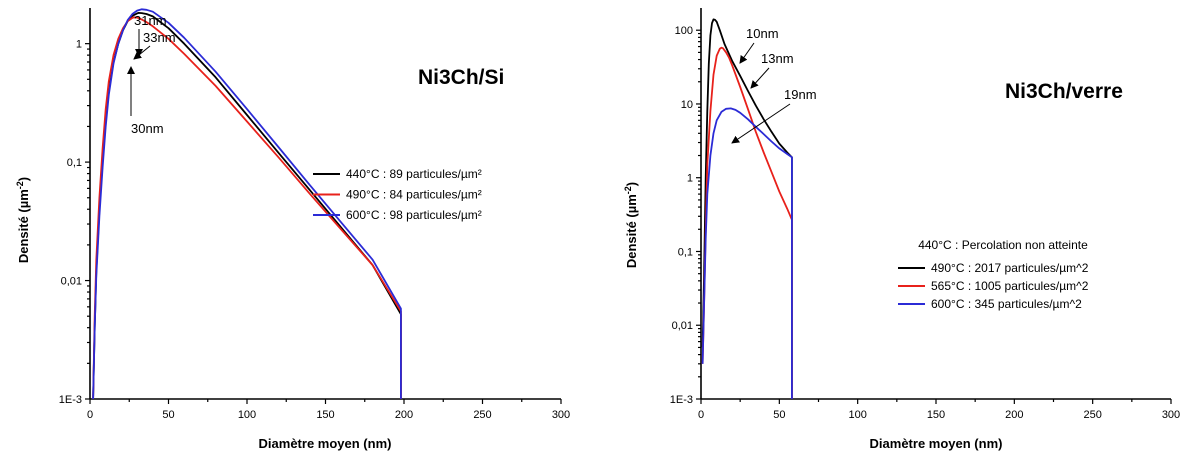 This screenshot has width=1193, height=458. I want to click on panel-title: Ni3Ch/verre, so click(1064, 91).